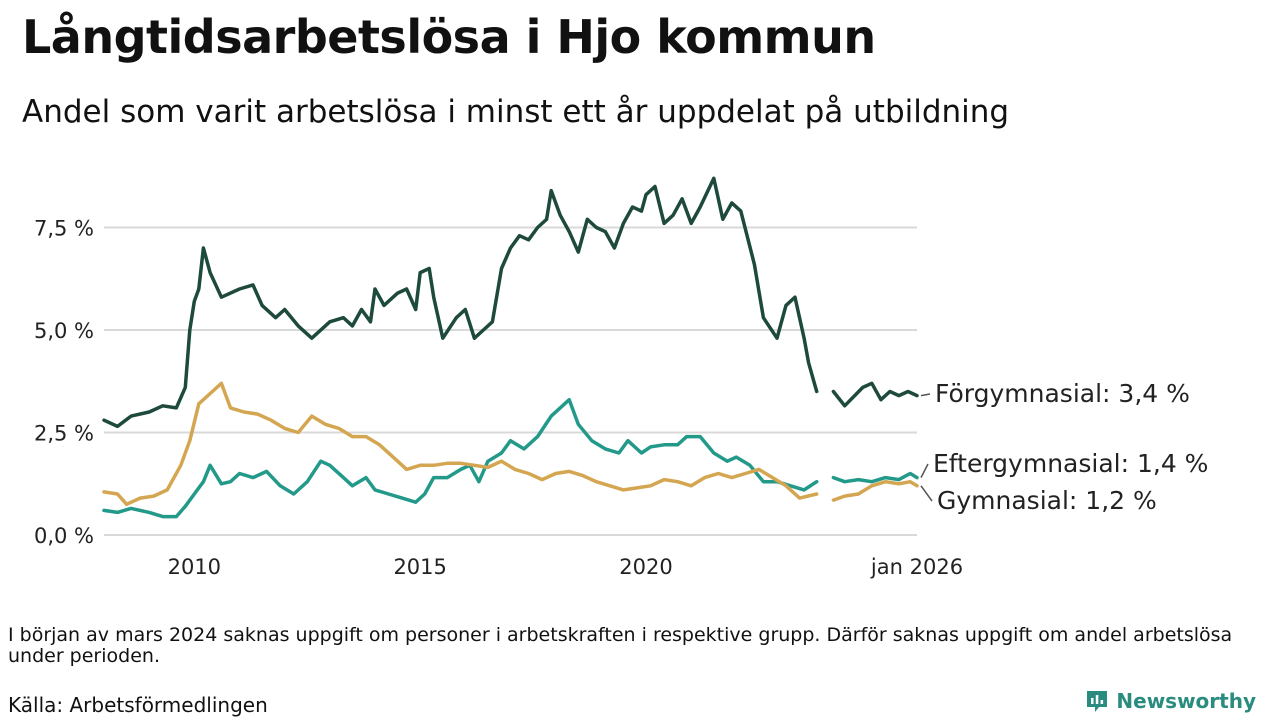  What do you see at coordinates (875, 394) in the screenshot?
I see `series-line-förgymnasial-part-2` at bounding box center [875, 394].